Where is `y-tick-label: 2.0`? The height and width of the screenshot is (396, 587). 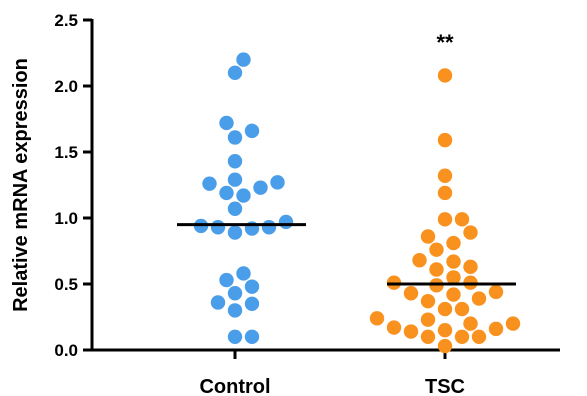 y-tick-label: 2.0 is located at coordinates (66, 86).